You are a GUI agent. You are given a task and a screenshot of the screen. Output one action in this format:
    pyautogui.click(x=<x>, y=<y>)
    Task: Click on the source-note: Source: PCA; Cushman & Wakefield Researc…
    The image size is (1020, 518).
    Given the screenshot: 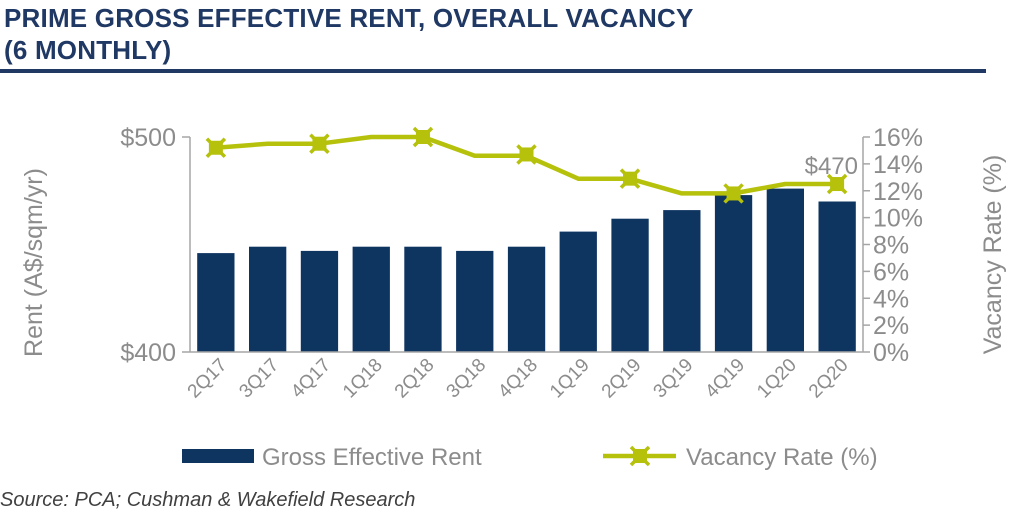 What is the action you would take?
    pyautogui.click(x=208, y=500)
    